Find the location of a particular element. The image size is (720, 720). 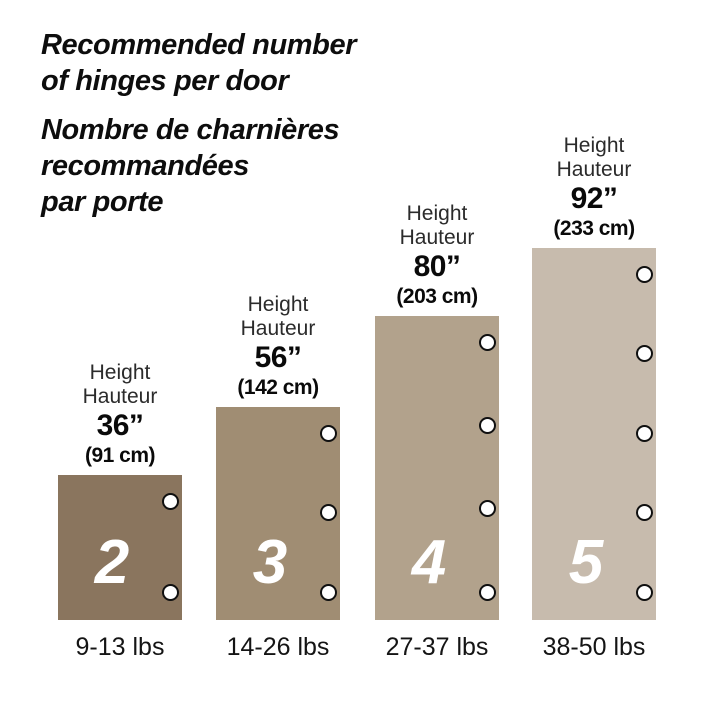

door-bar: 4 is located at coordinates (437, 468).